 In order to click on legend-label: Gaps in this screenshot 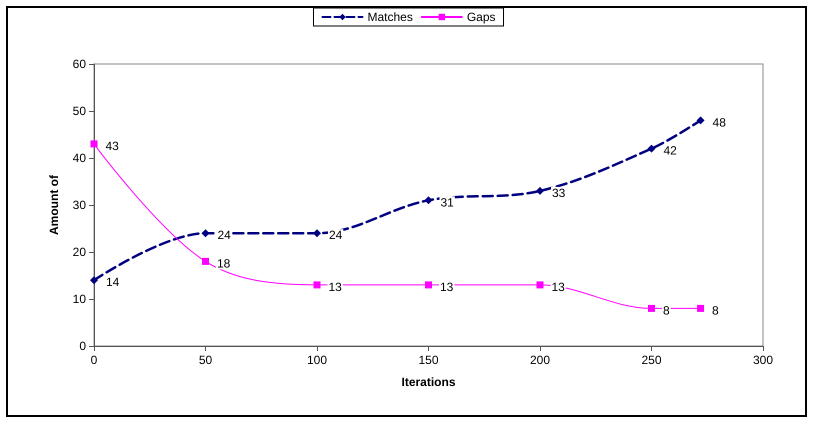, I will do `click(481, 17)`.